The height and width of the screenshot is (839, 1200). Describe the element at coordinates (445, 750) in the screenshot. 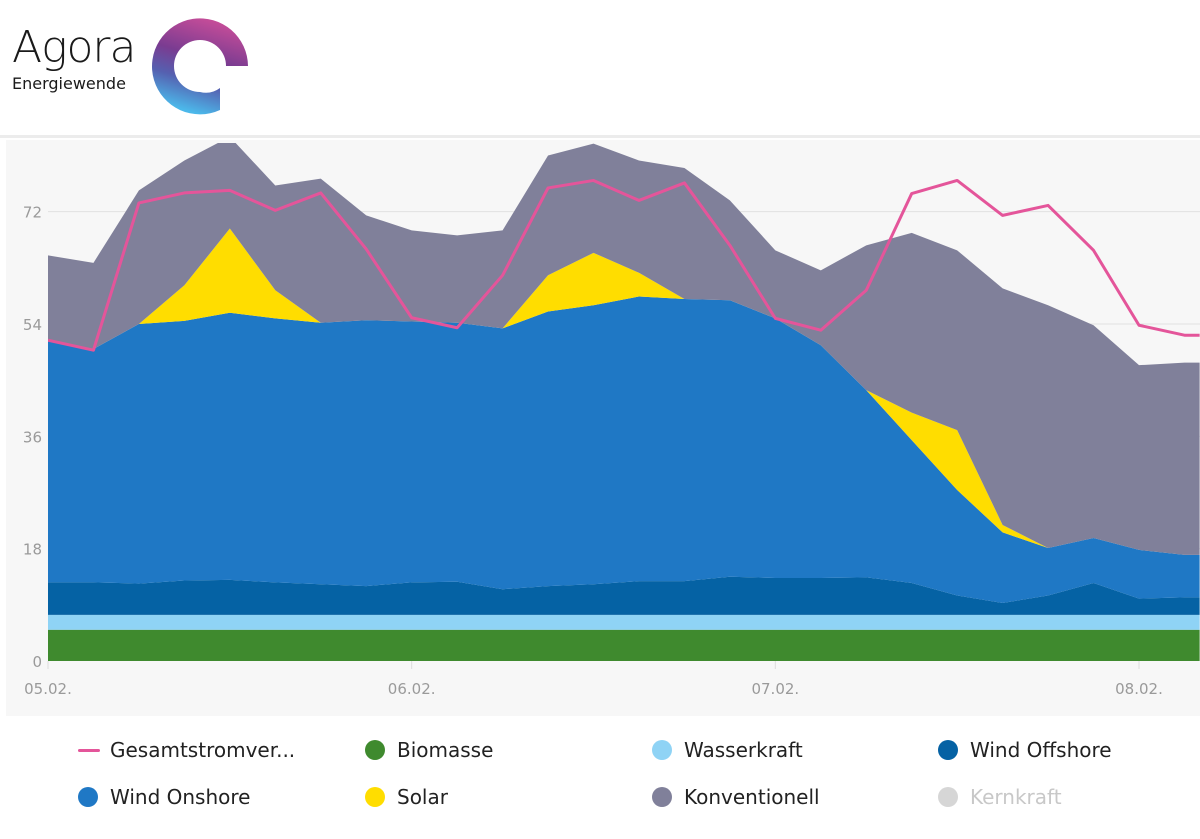

I see `legend-label: Biomasse` at that location.